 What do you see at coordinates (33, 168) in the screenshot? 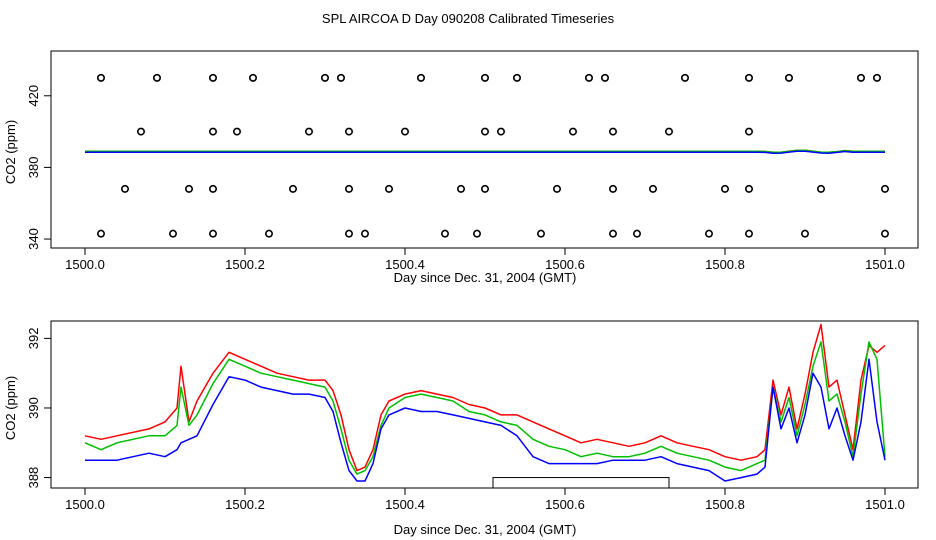
I see `y-tick-label: 380` at bounding box center [33, 168].